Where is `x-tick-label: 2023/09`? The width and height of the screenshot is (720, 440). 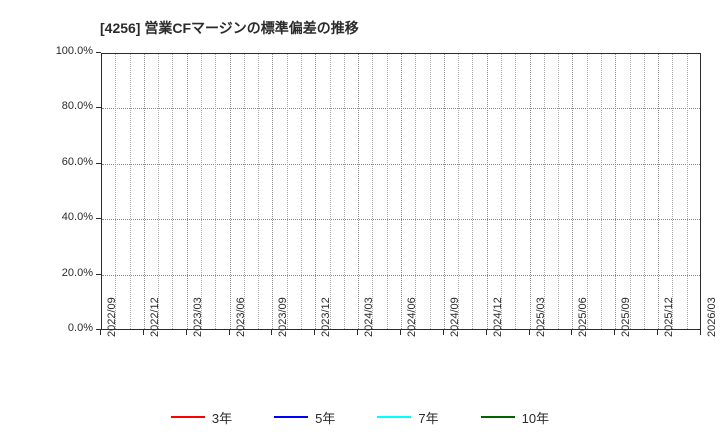 x-tick-label: 2023/09 is located at coordinates (283, 317).